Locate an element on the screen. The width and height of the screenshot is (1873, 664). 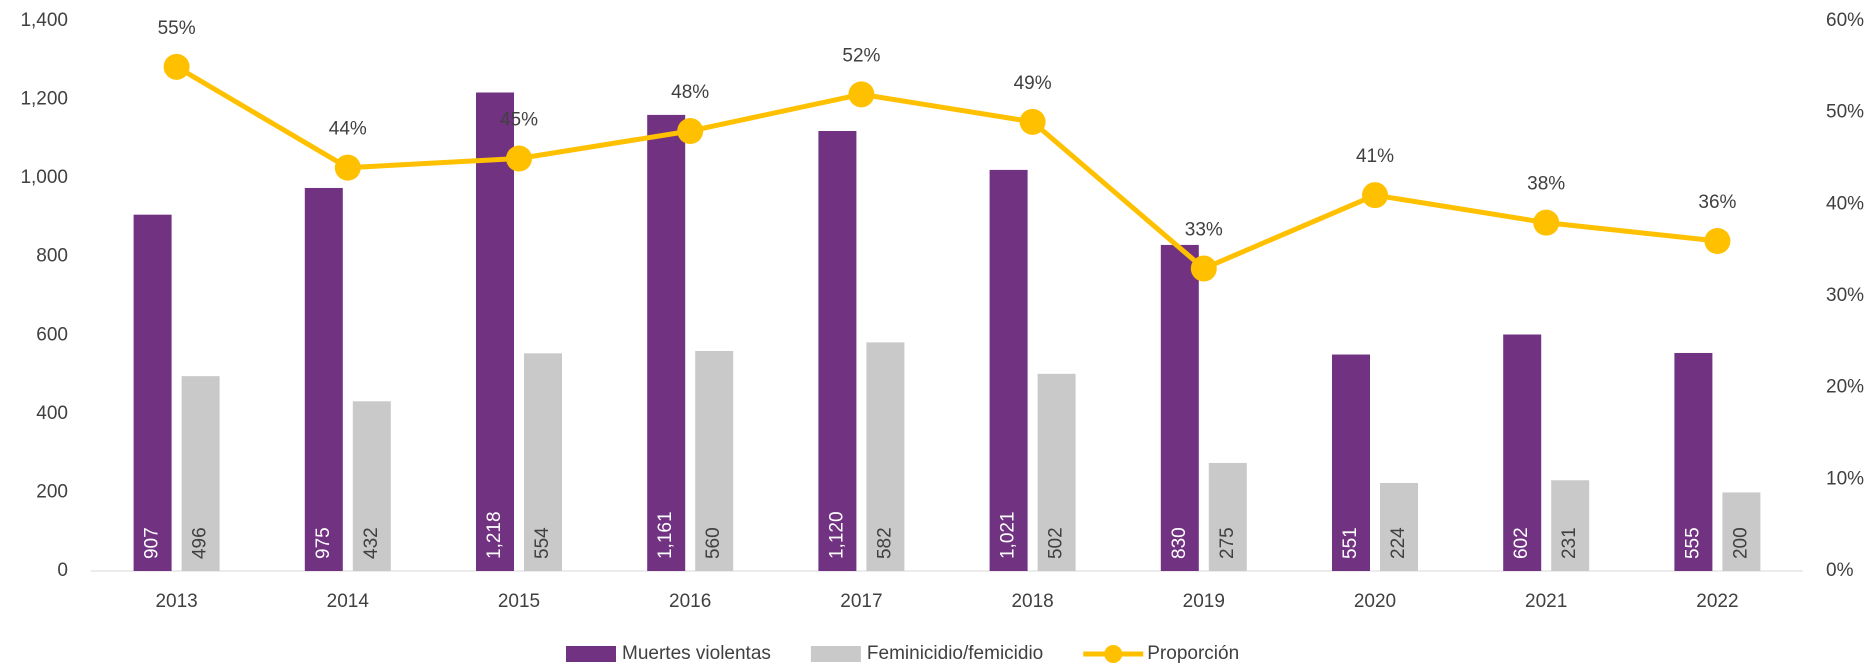
data-label: 975 is located at coordinates (323, 543).